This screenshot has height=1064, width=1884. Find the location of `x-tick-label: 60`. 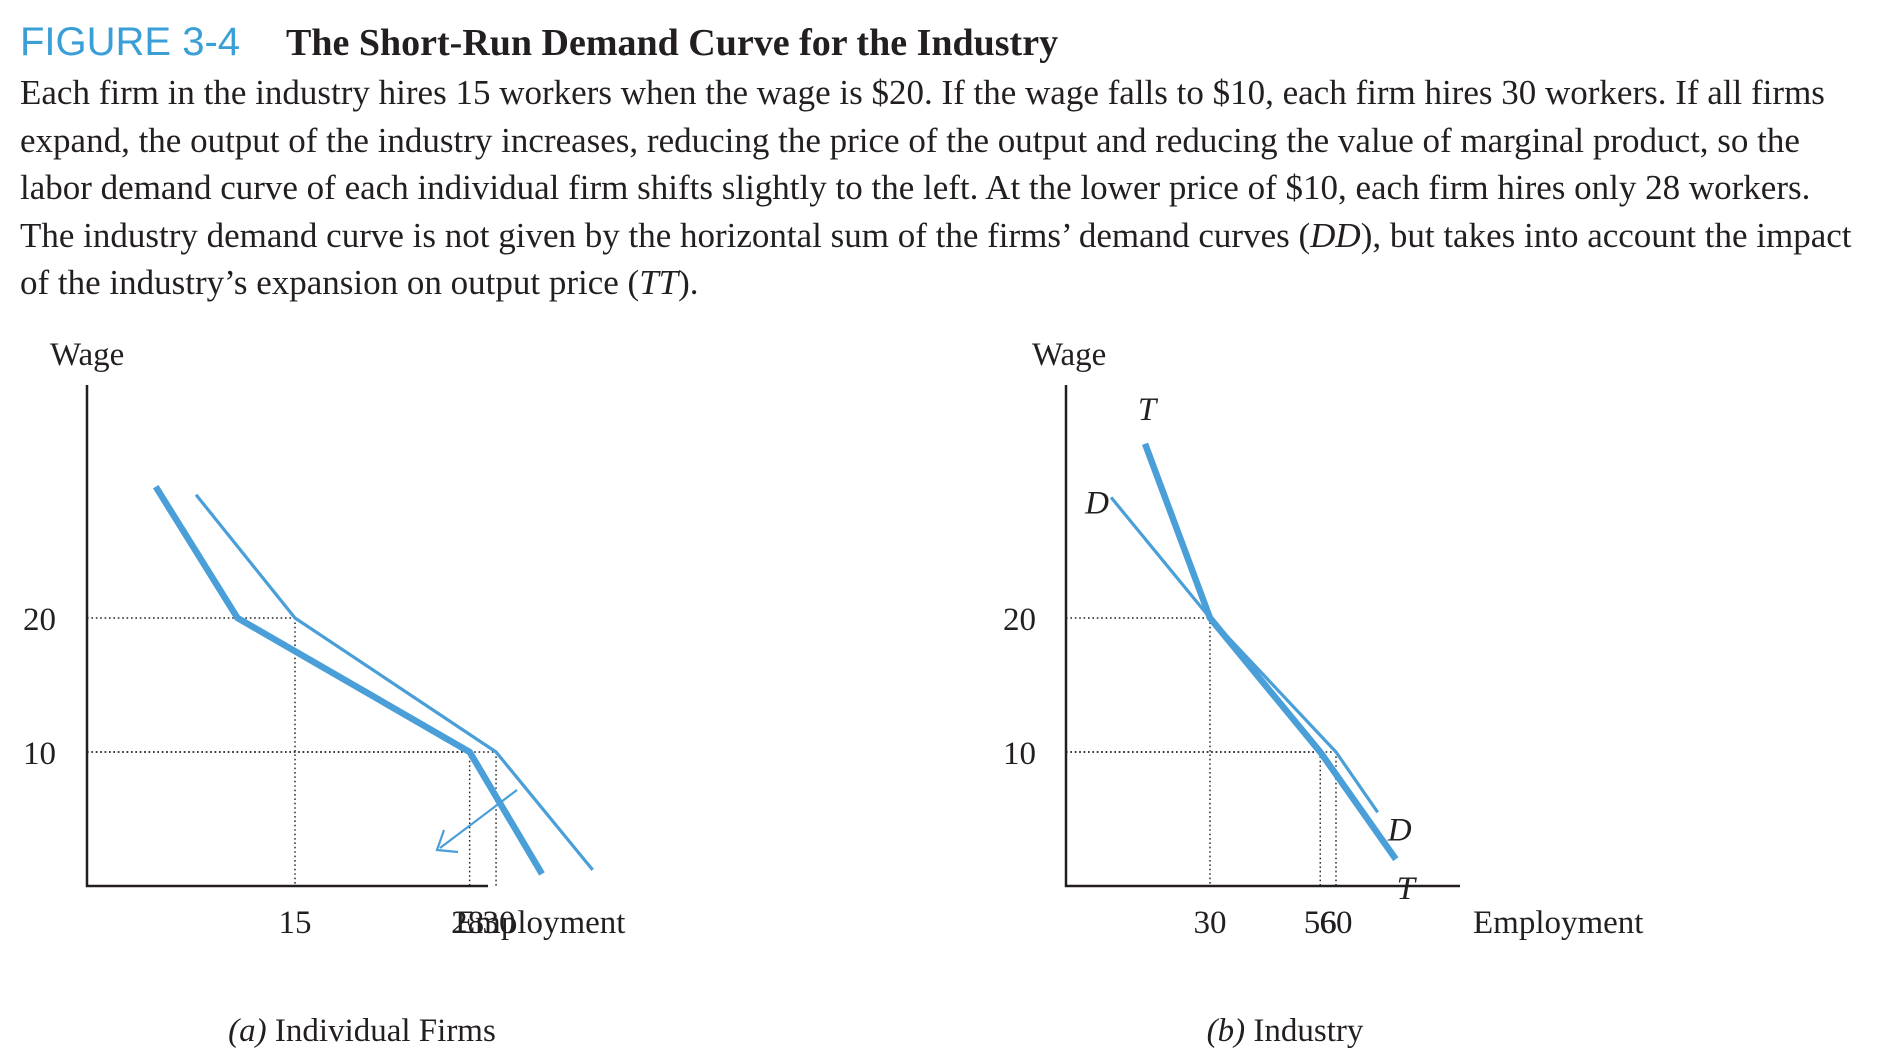

x-tick-label: 60 is located at coordinates (1336, 923).